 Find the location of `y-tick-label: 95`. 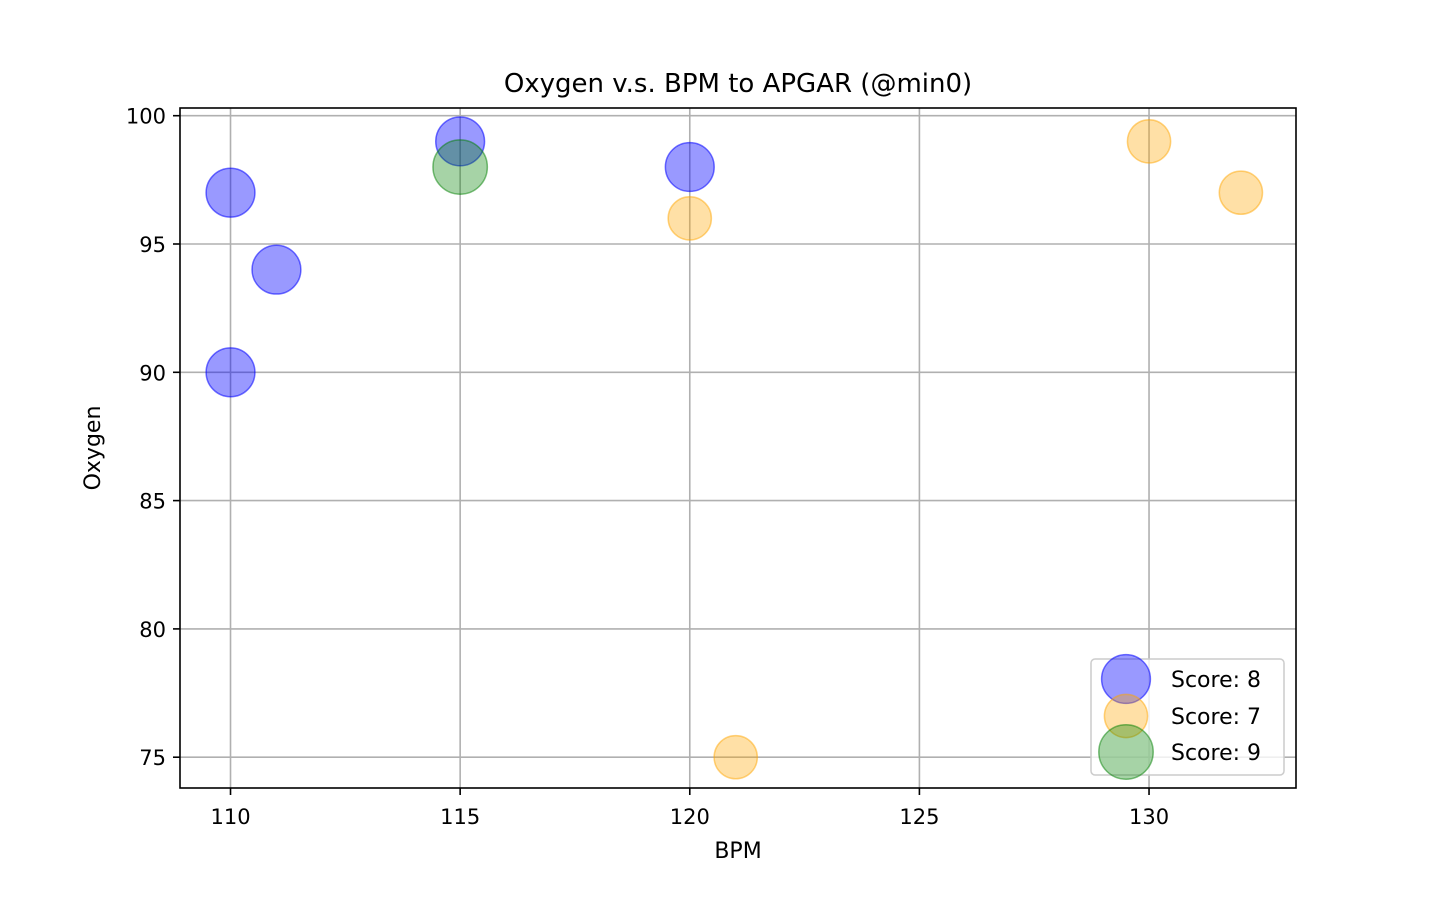

y-tick-label: 95 is located at coordinates (152, 245).